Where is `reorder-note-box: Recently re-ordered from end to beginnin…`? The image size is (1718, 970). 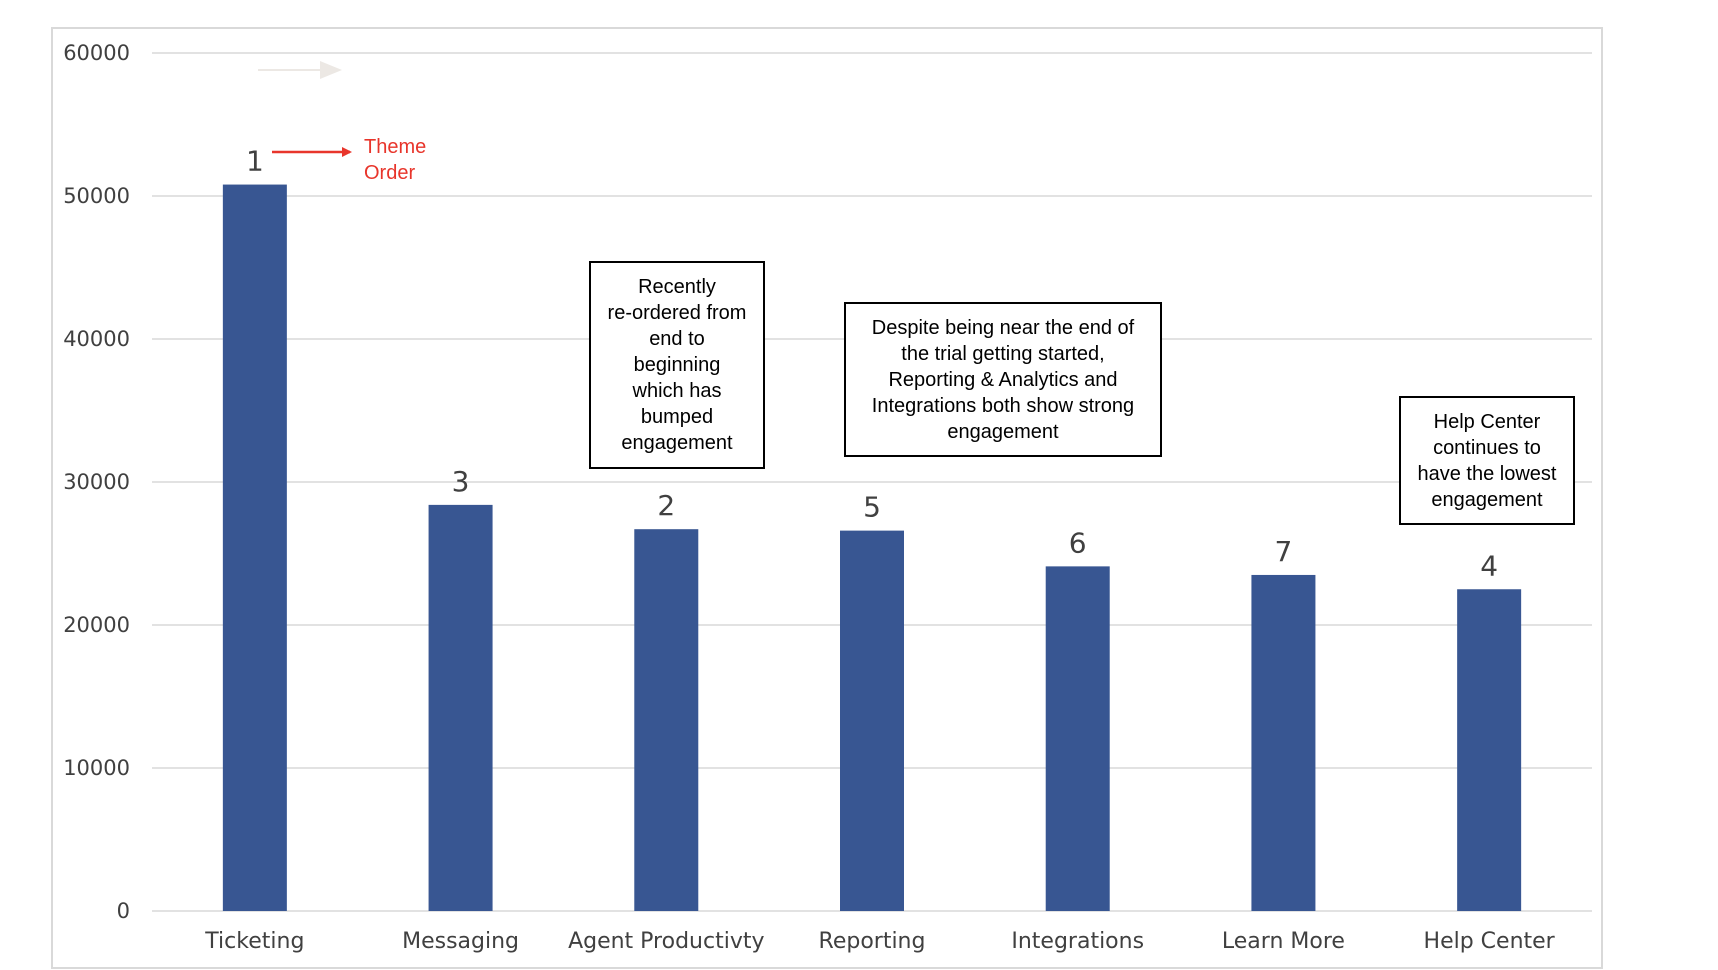 reorder-note-box: Recently re-ordered from end to beginnin… is located at coordinates (677, 365).